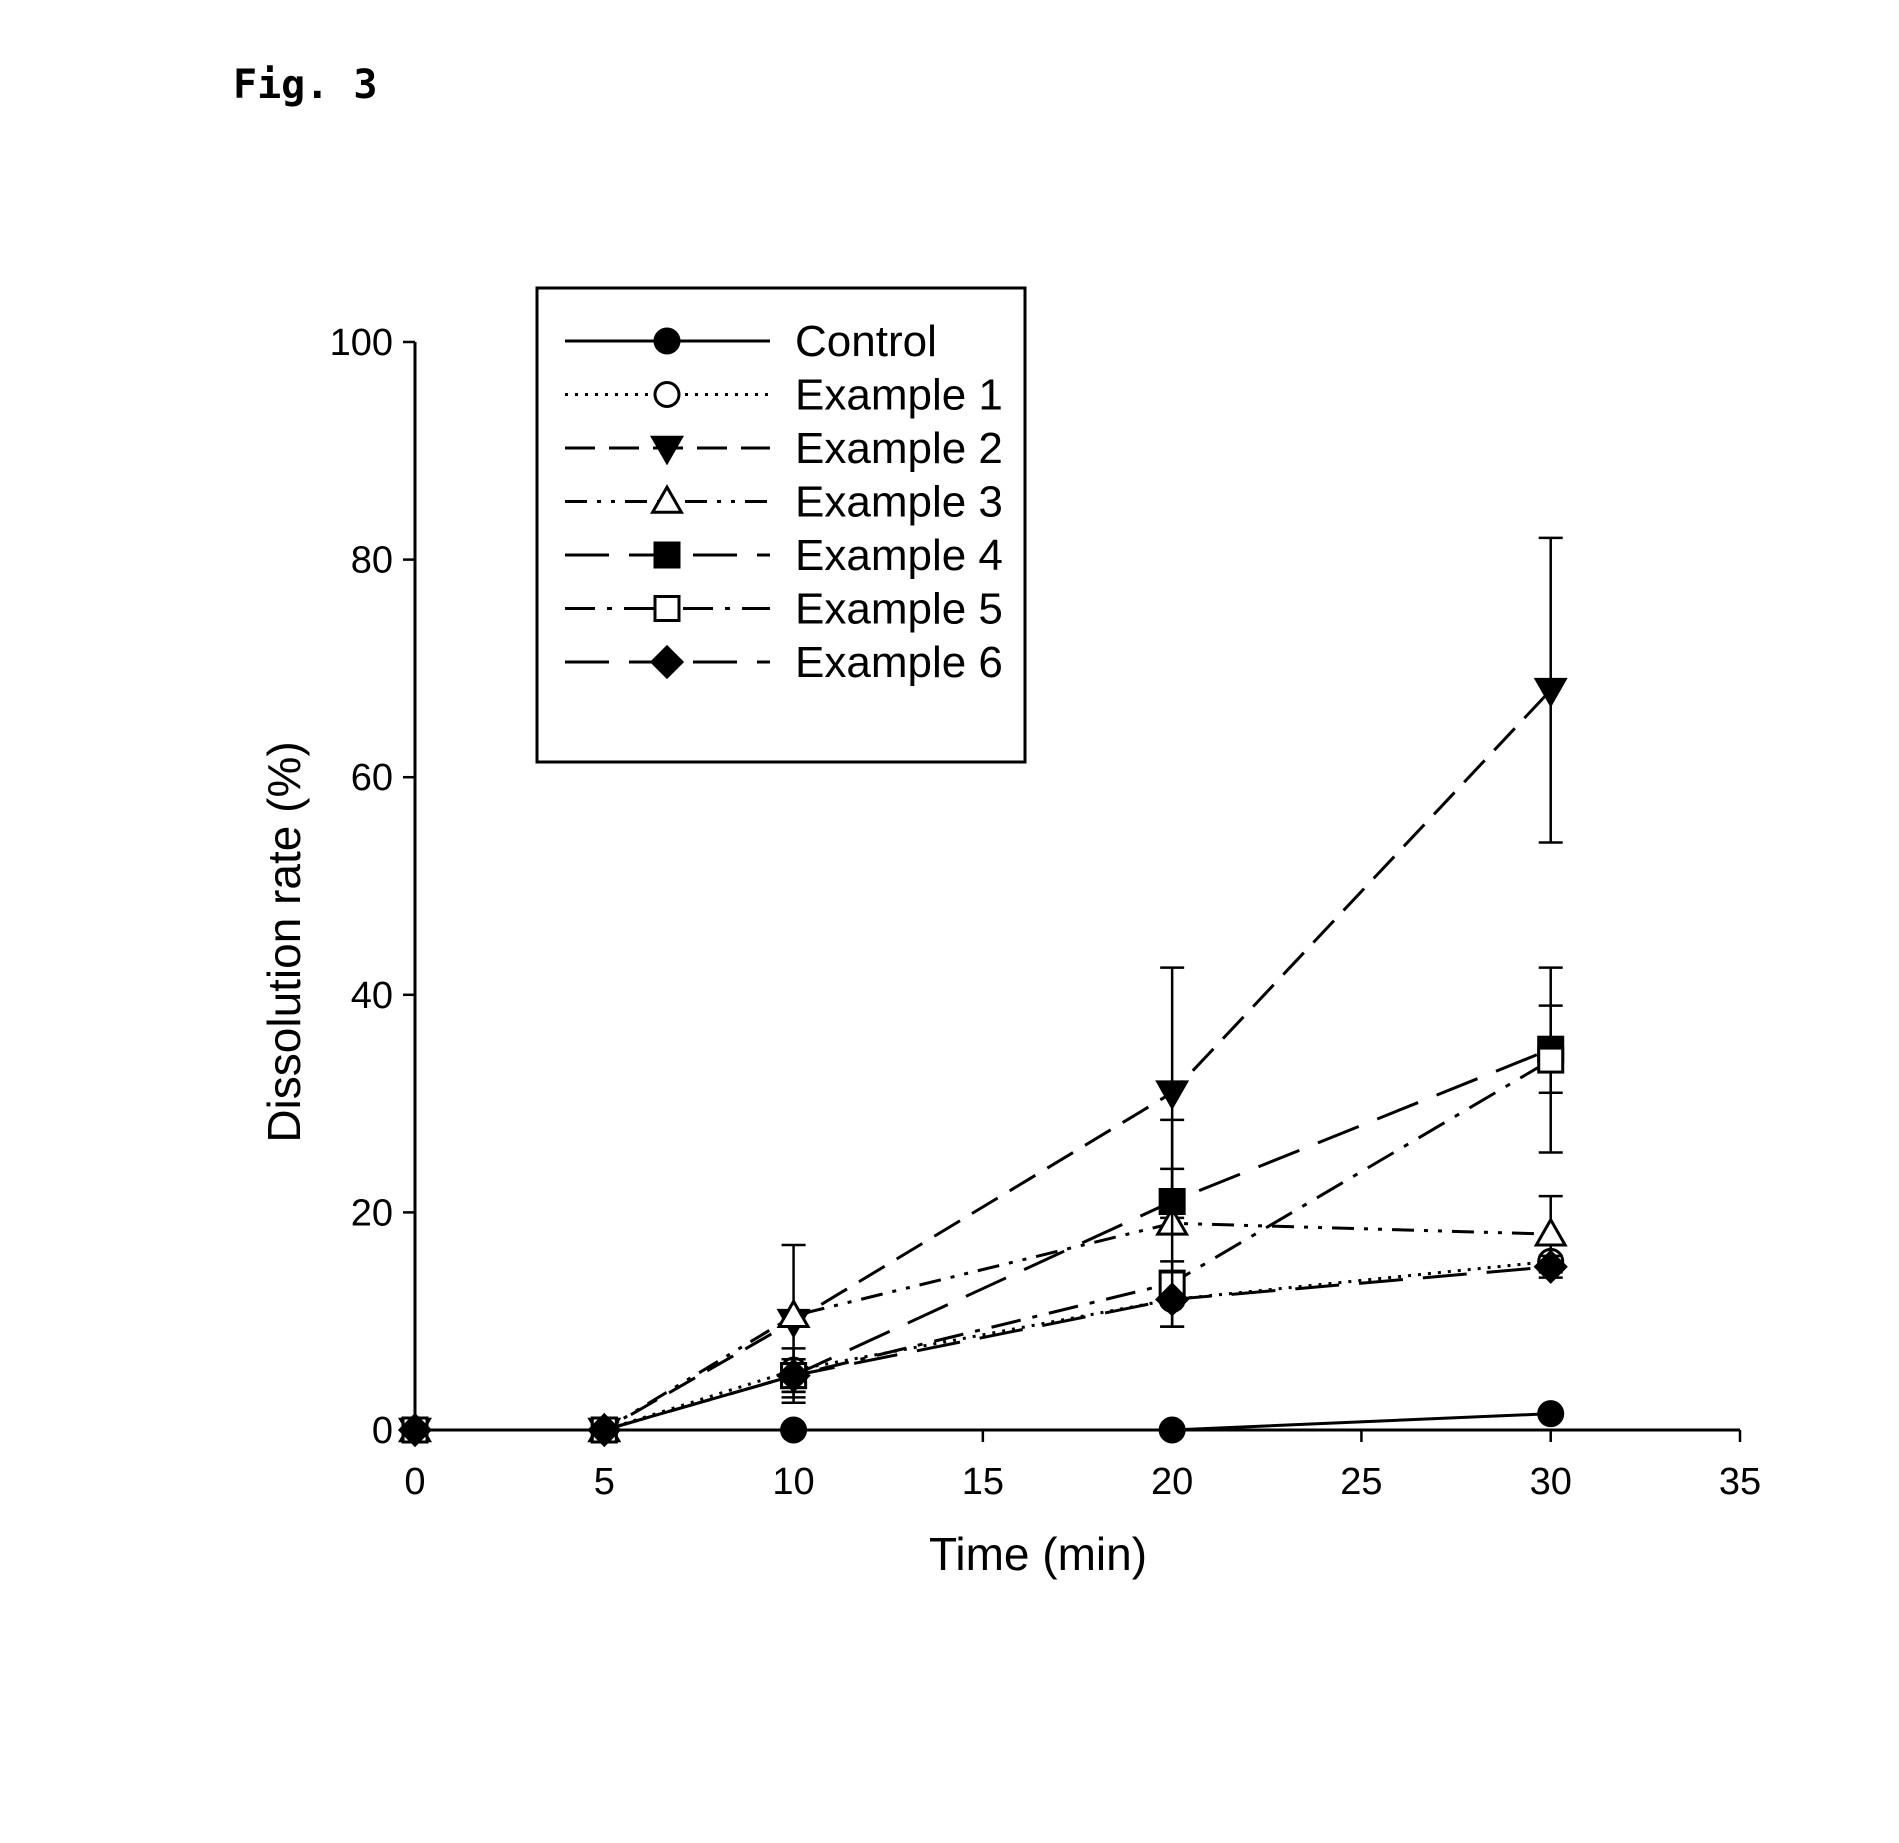 This screenshot has height=1843, width=1899. I want to click on x-tick-label: 35, so click(1740, 1482).